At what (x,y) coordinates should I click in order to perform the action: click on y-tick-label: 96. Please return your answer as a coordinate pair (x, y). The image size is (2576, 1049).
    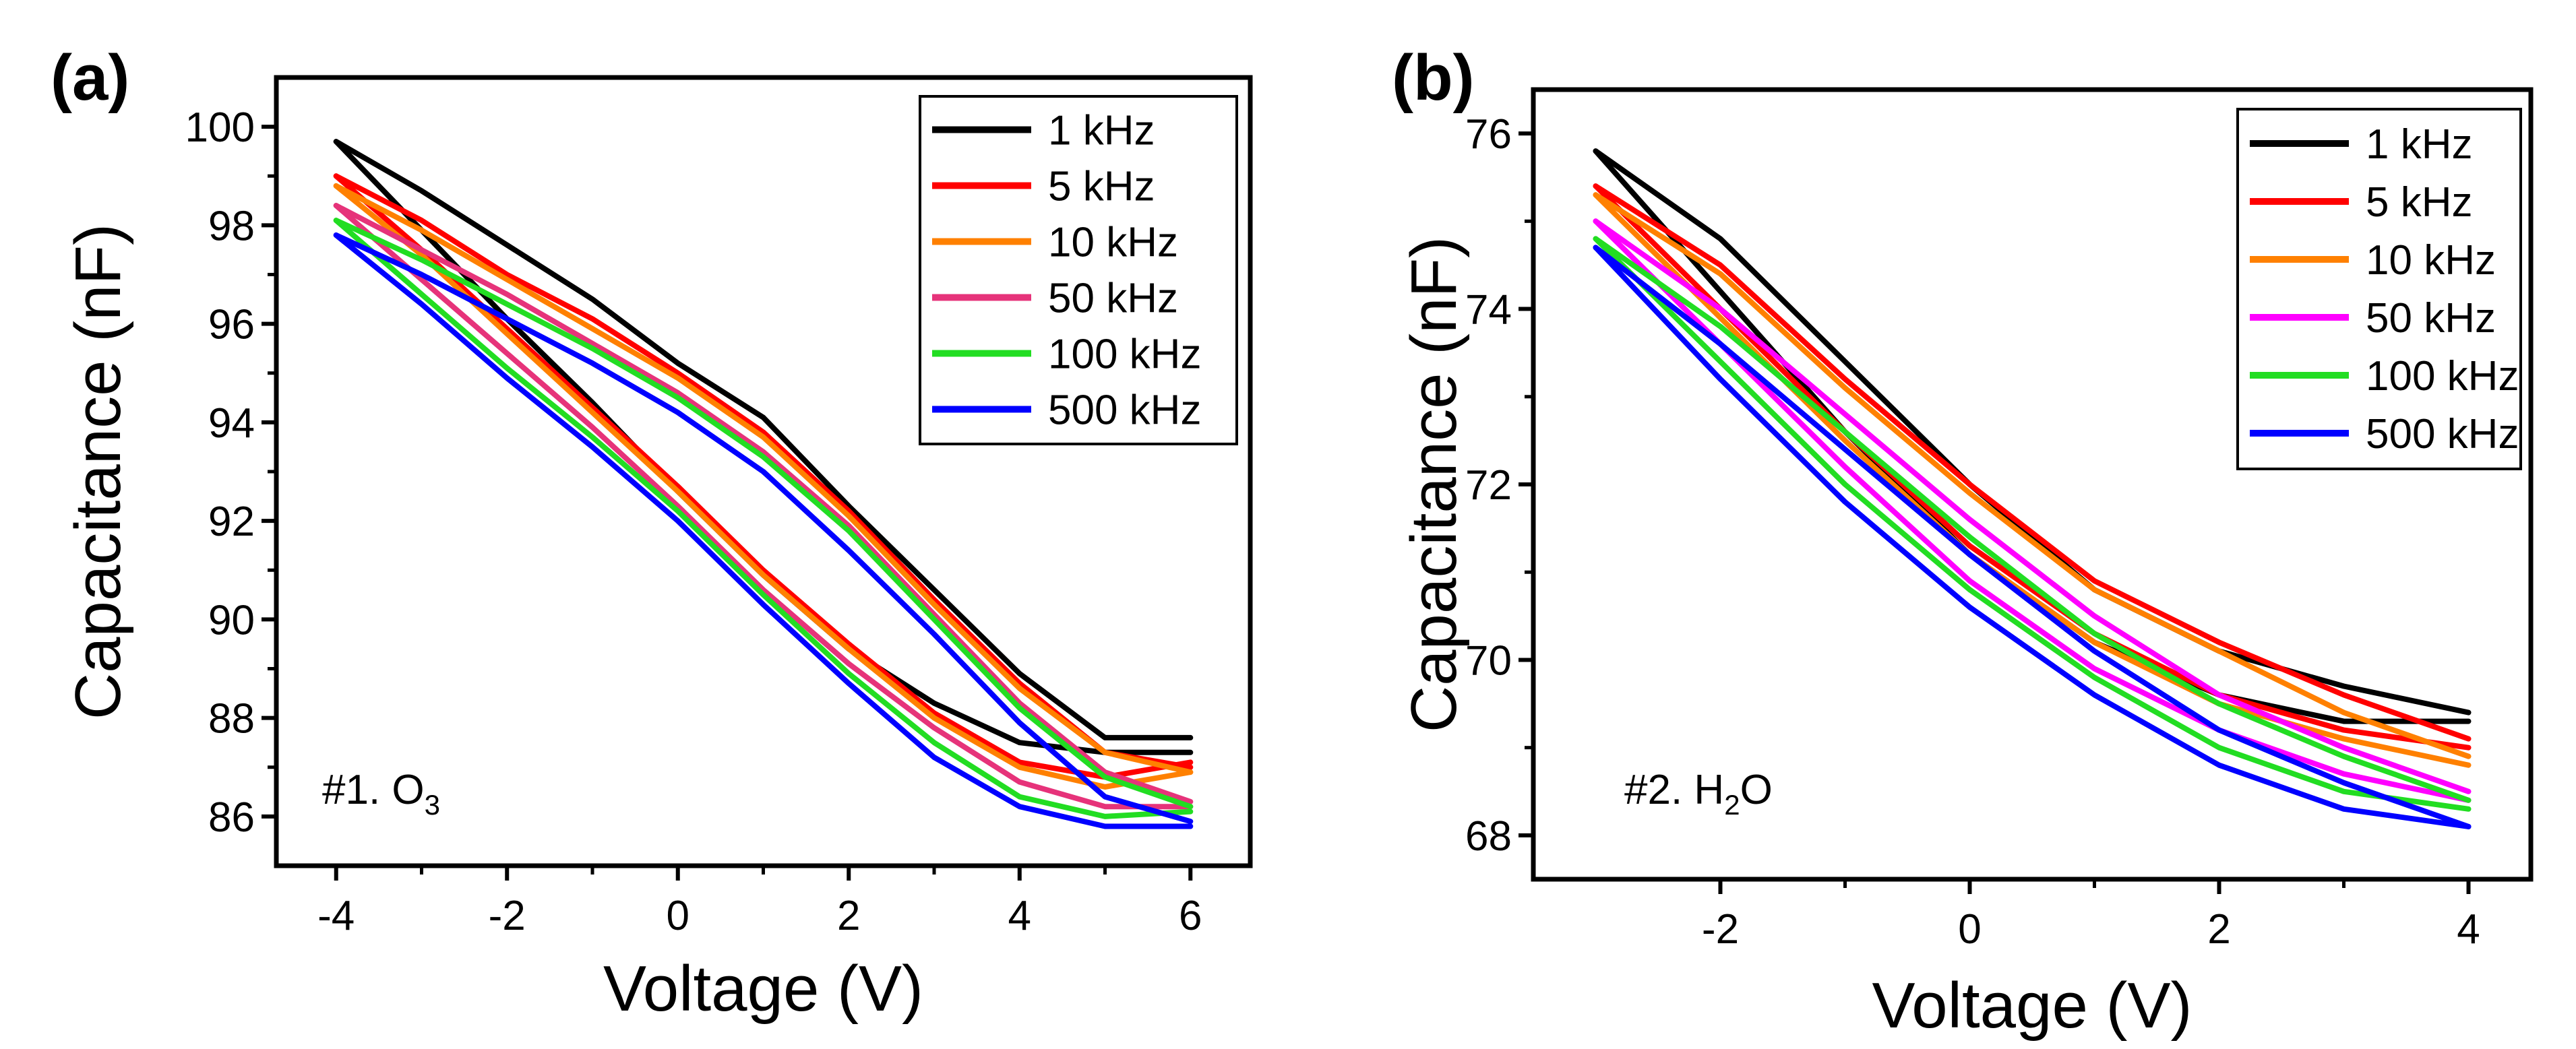
    Looking at the image, I should click on (232, 325).